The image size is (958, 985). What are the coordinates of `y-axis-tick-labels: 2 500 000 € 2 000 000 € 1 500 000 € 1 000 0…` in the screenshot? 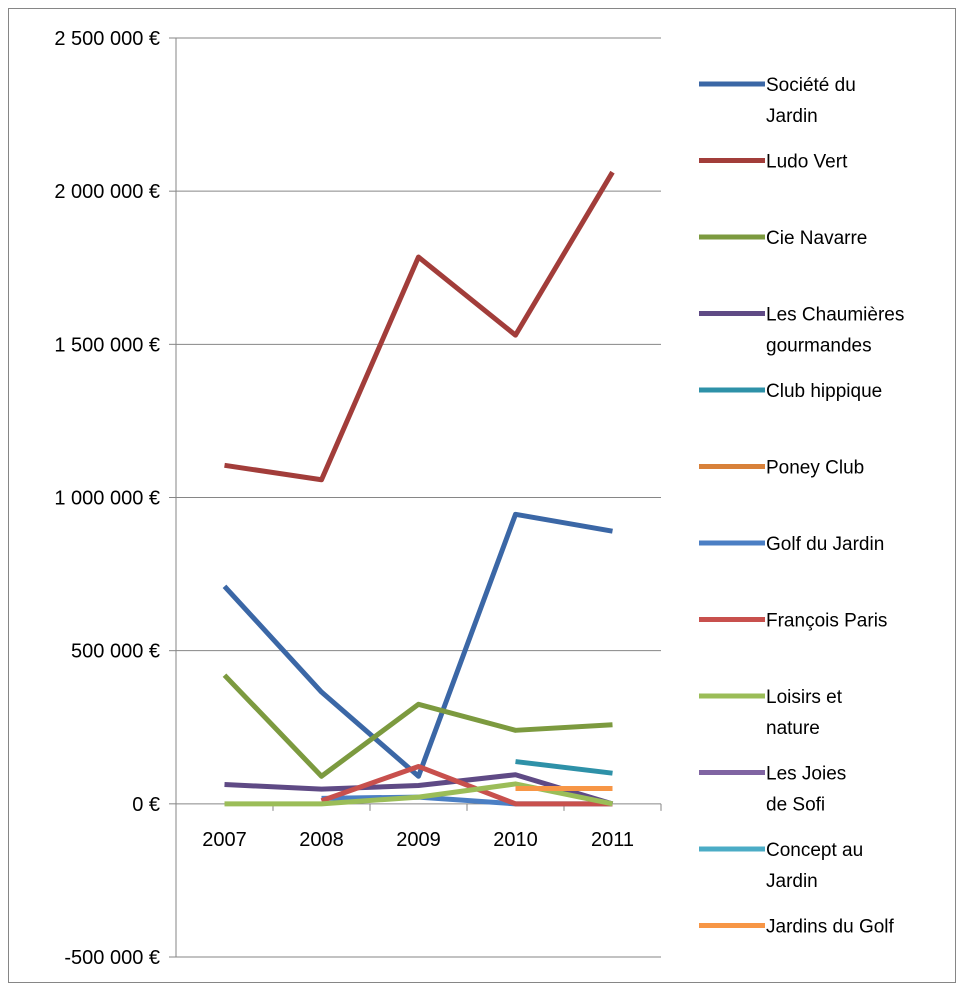 It's located at (107, 498).